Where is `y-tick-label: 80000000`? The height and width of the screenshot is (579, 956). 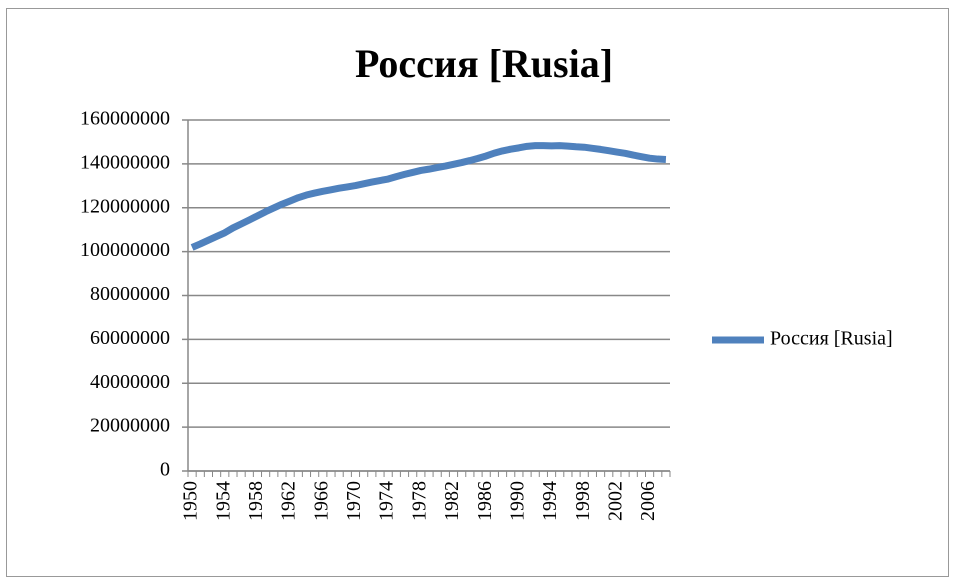
y-tick-label: 80000000 is located at coordinates (130, 294).